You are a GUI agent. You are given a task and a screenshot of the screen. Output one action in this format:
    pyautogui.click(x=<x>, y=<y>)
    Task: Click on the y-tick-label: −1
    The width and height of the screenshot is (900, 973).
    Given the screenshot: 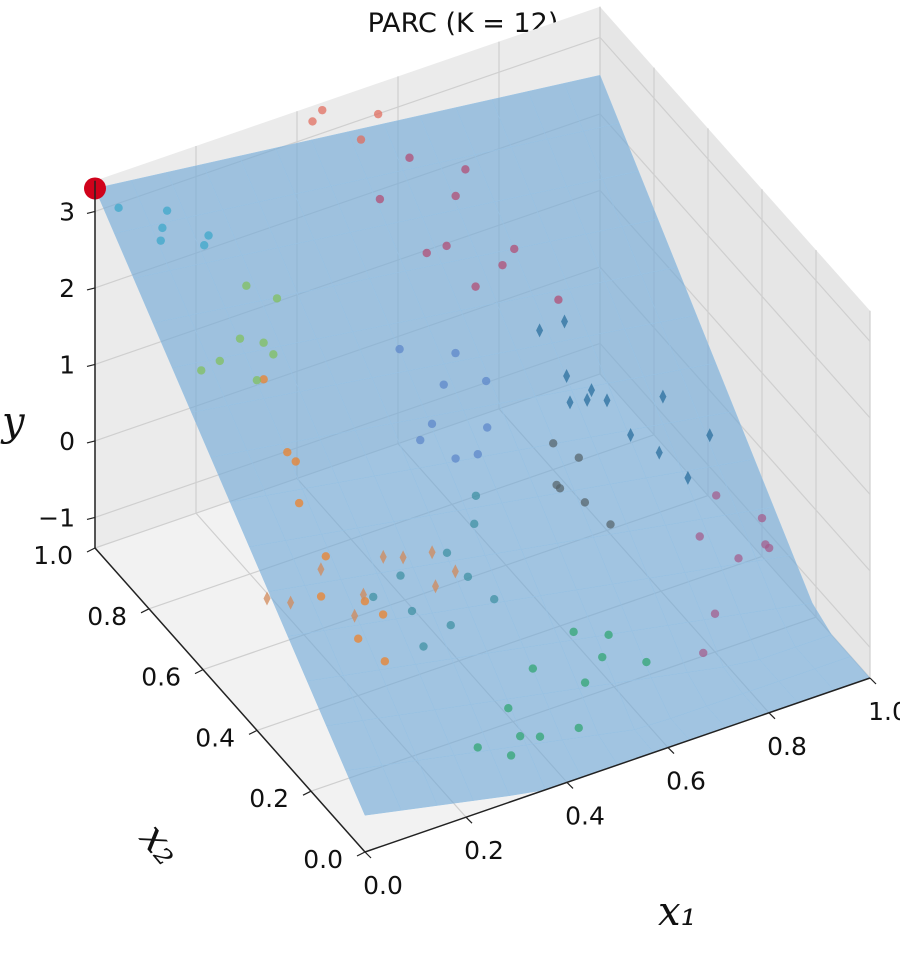 What is the action you would take?
    pyautogui.click(x=56, y=517)
    